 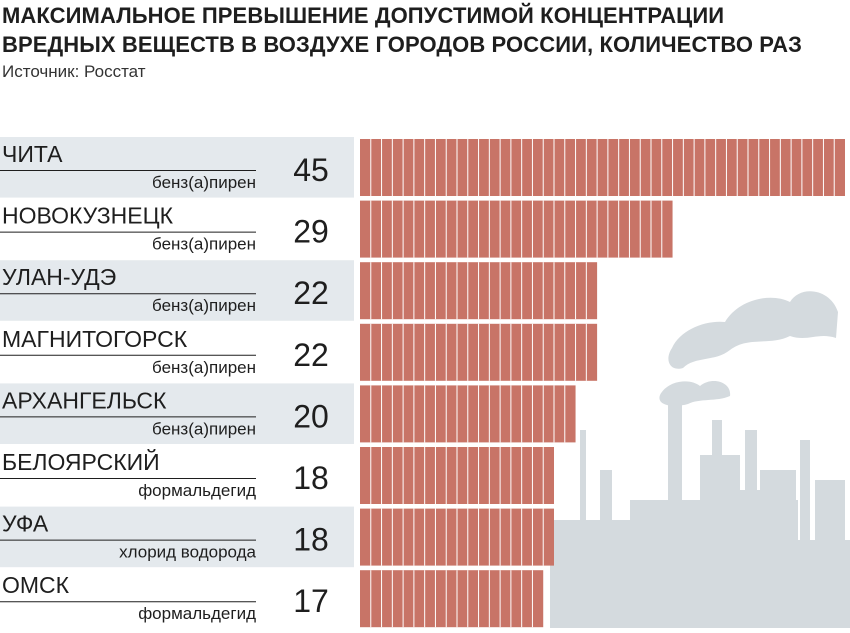 I want to click on value-label: 29, so click(x=311, y=232).